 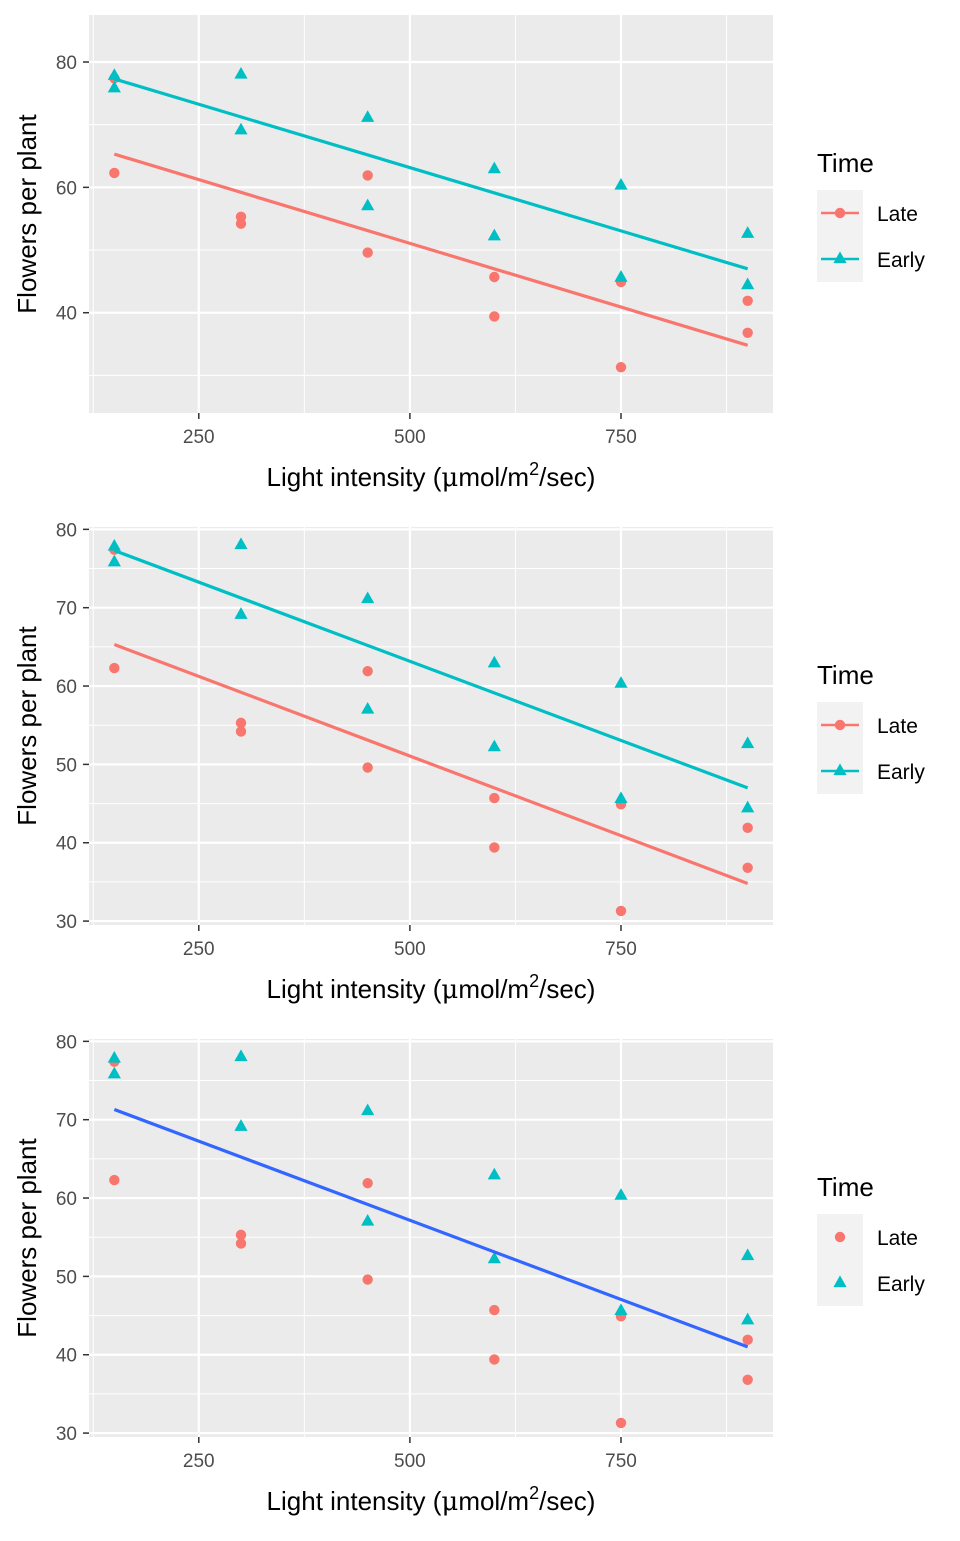 I want to click on data-layer, so click(x=431, y=219).